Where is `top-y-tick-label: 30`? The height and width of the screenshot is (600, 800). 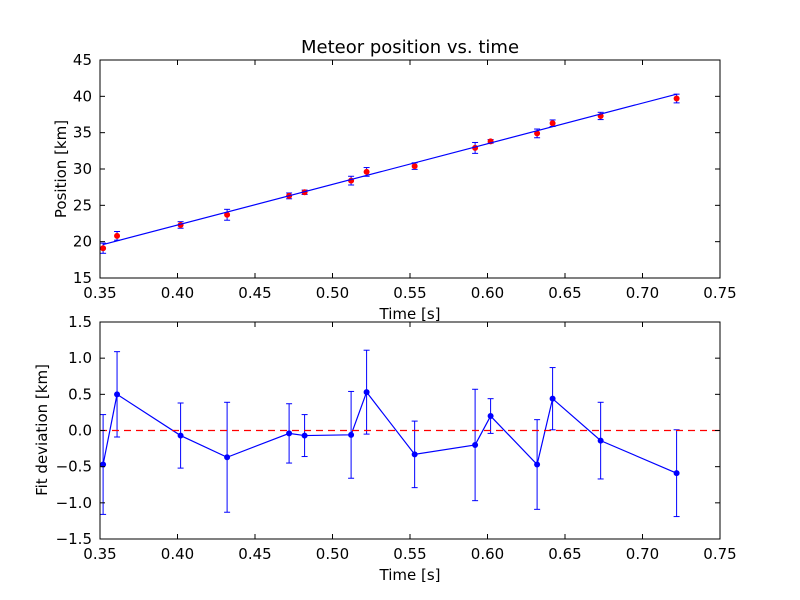
top-y-tick-label: 30 is located at coordinates (82, 169).